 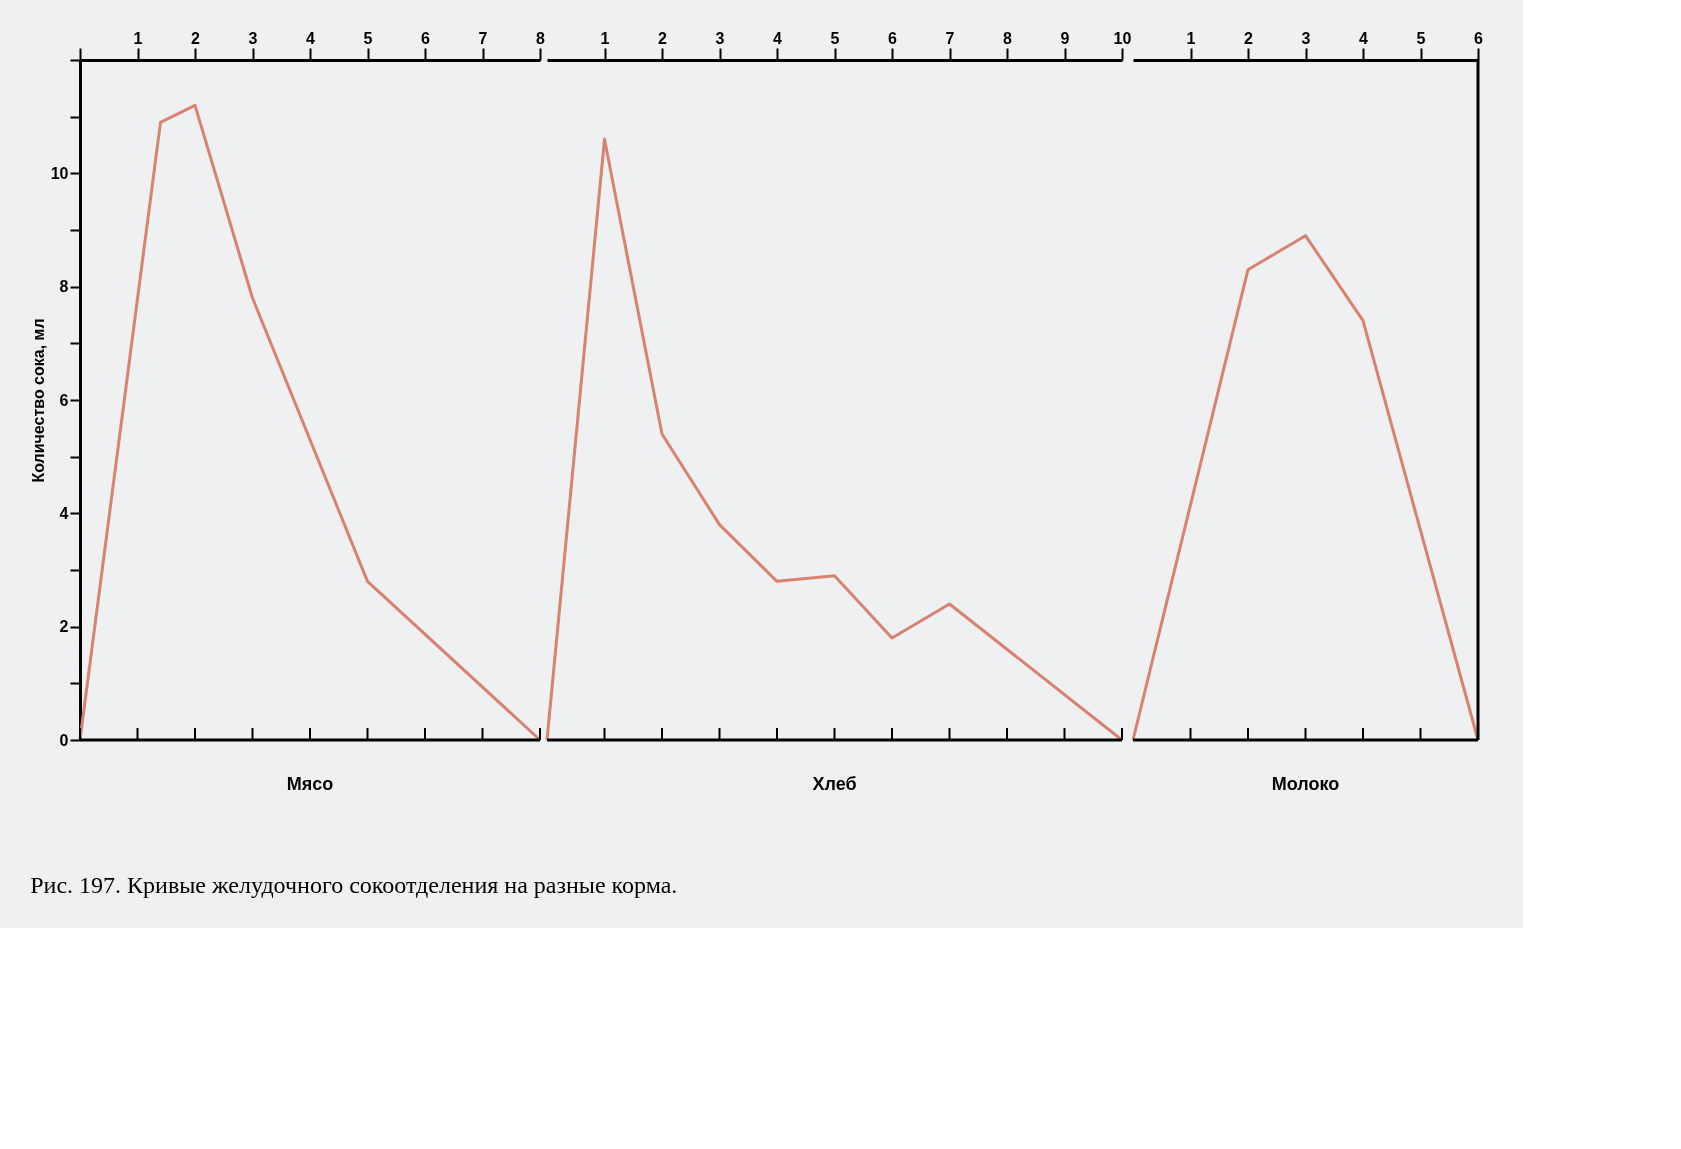 What do you see at coordinates (1065, 38) in the screenshot?
I see `x-tick-label: 9` at bounding box center [1065, 38].